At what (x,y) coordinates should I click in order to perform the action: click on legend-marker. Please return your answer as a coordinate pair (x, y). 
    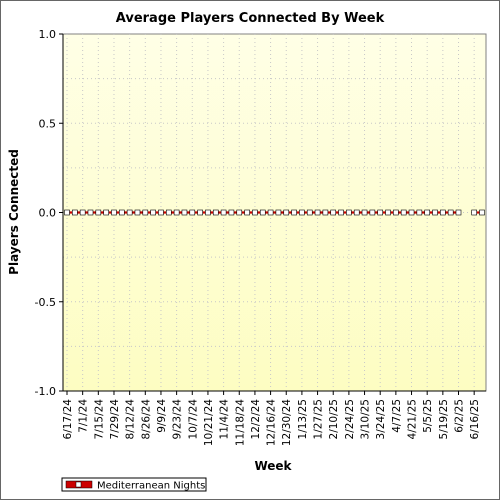
    Looking at the image, I should click on (78, 484).